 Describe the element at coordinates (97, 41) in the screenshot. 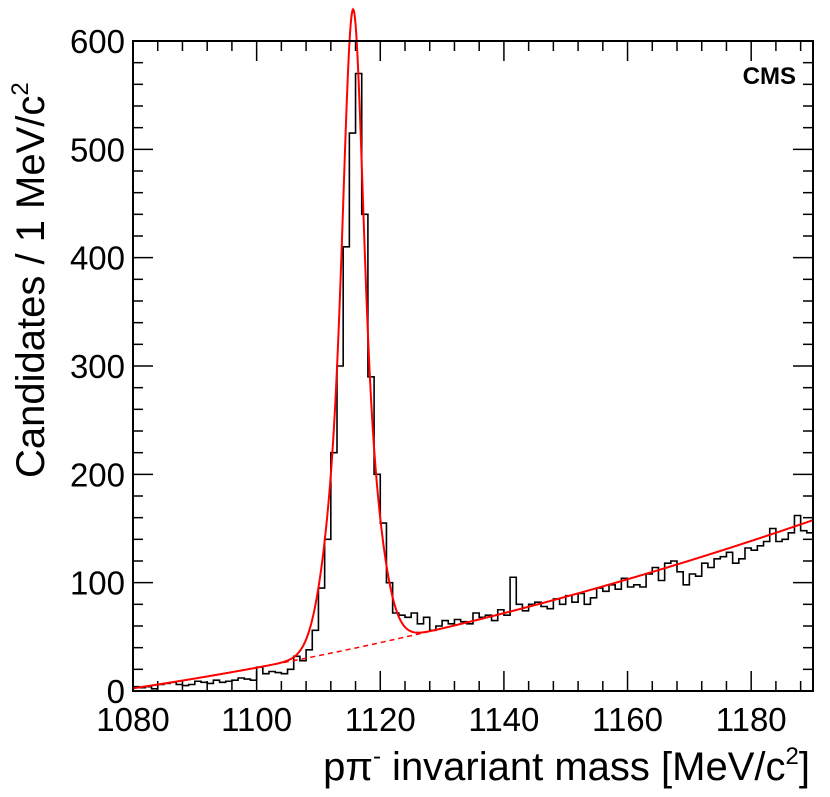

I see `y-tick-label: 600` at that location.